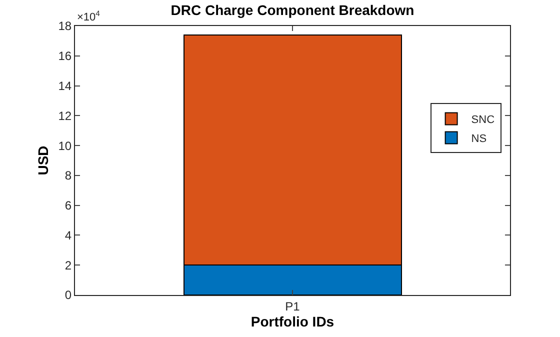 The image size is (560, 337). I want to click on y-tick-label: 10, so click(65, 145).